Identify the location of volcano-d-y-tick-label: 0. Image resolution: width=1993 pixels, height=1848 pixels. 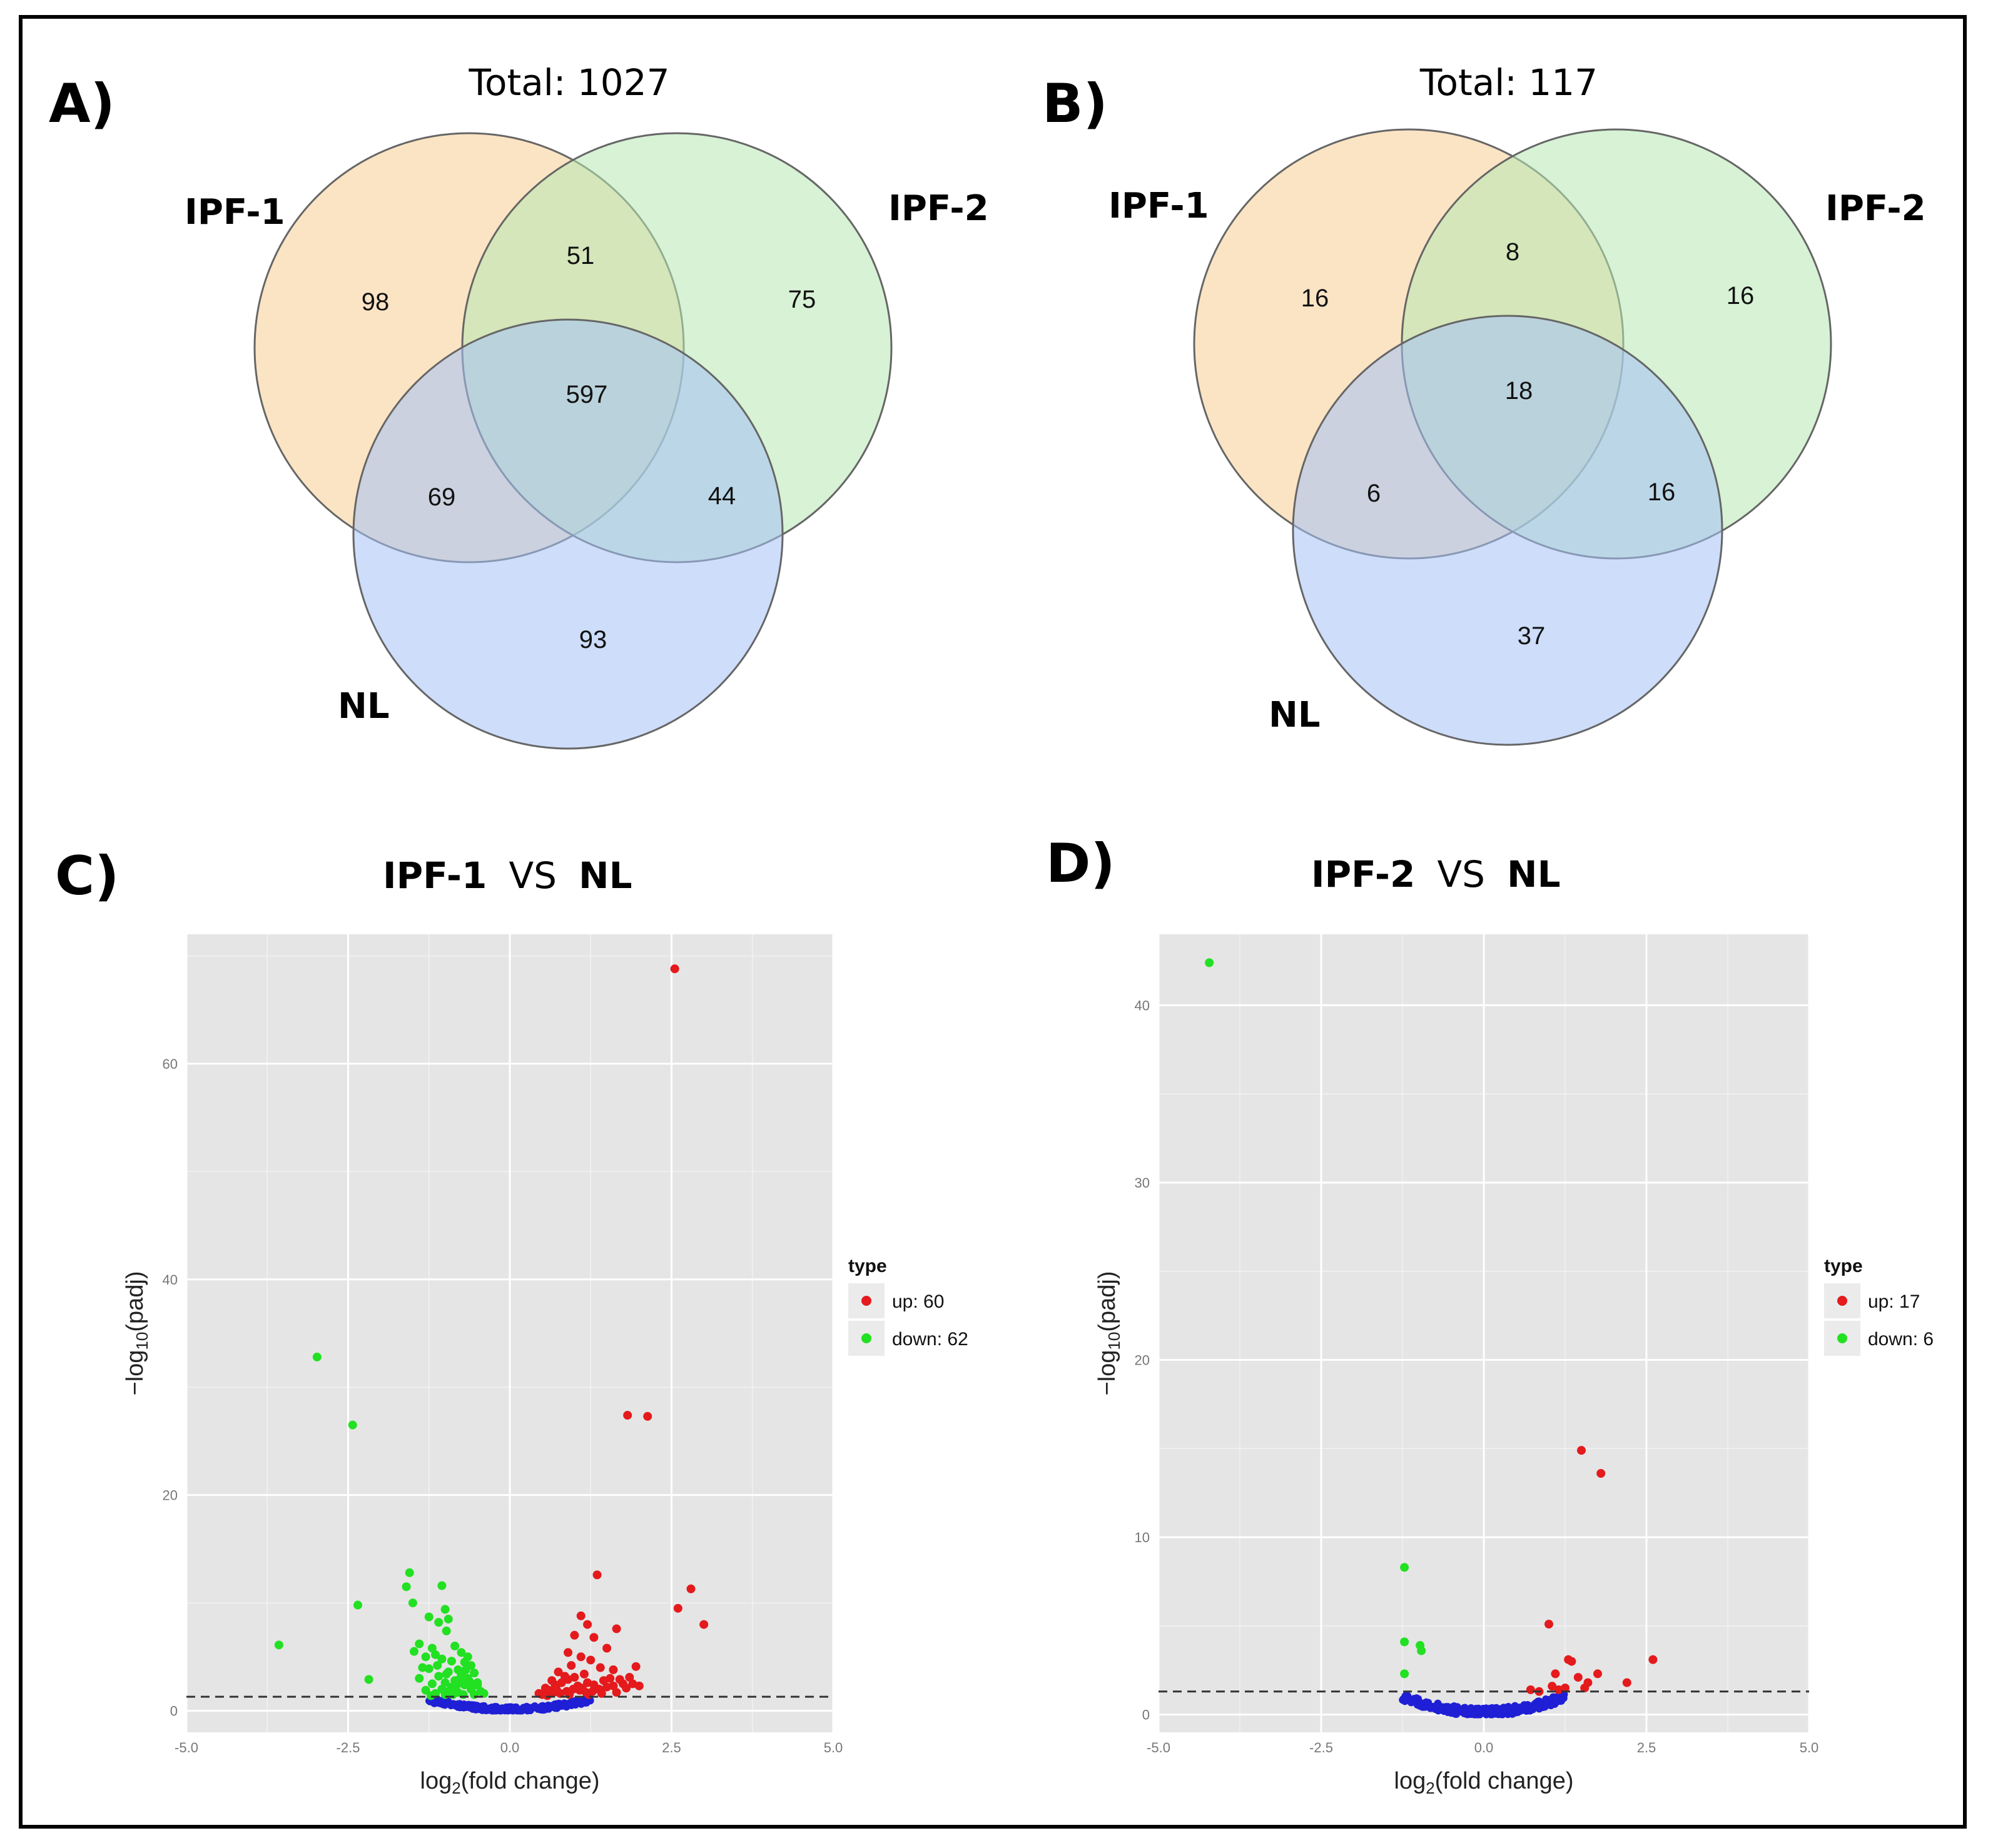
(1146, 1715).